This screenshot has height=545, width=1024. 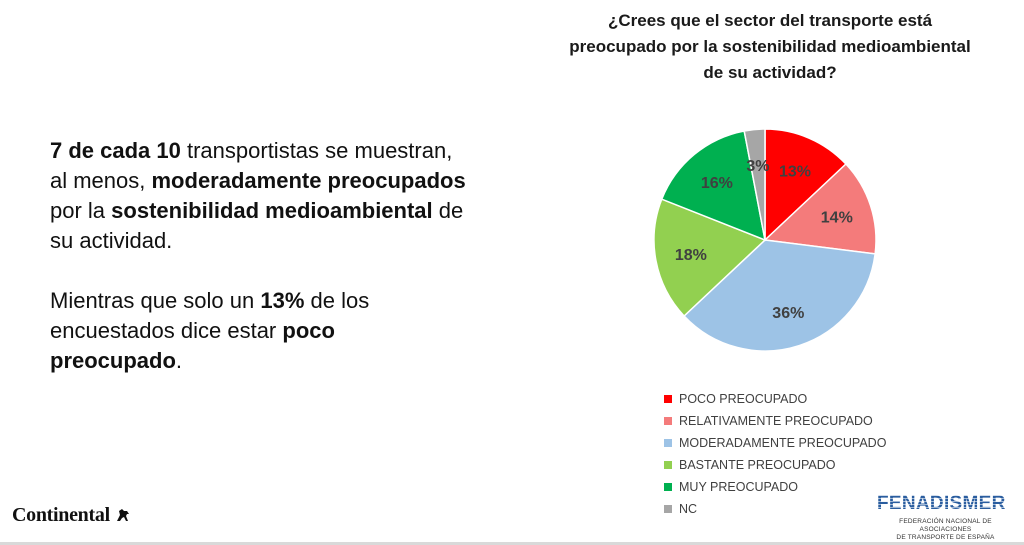 What do you see at coordinates (717, 183) in the screenshot?
I see `pie-label-muy-preocupado: 16%` at bounding box center [717, 183].